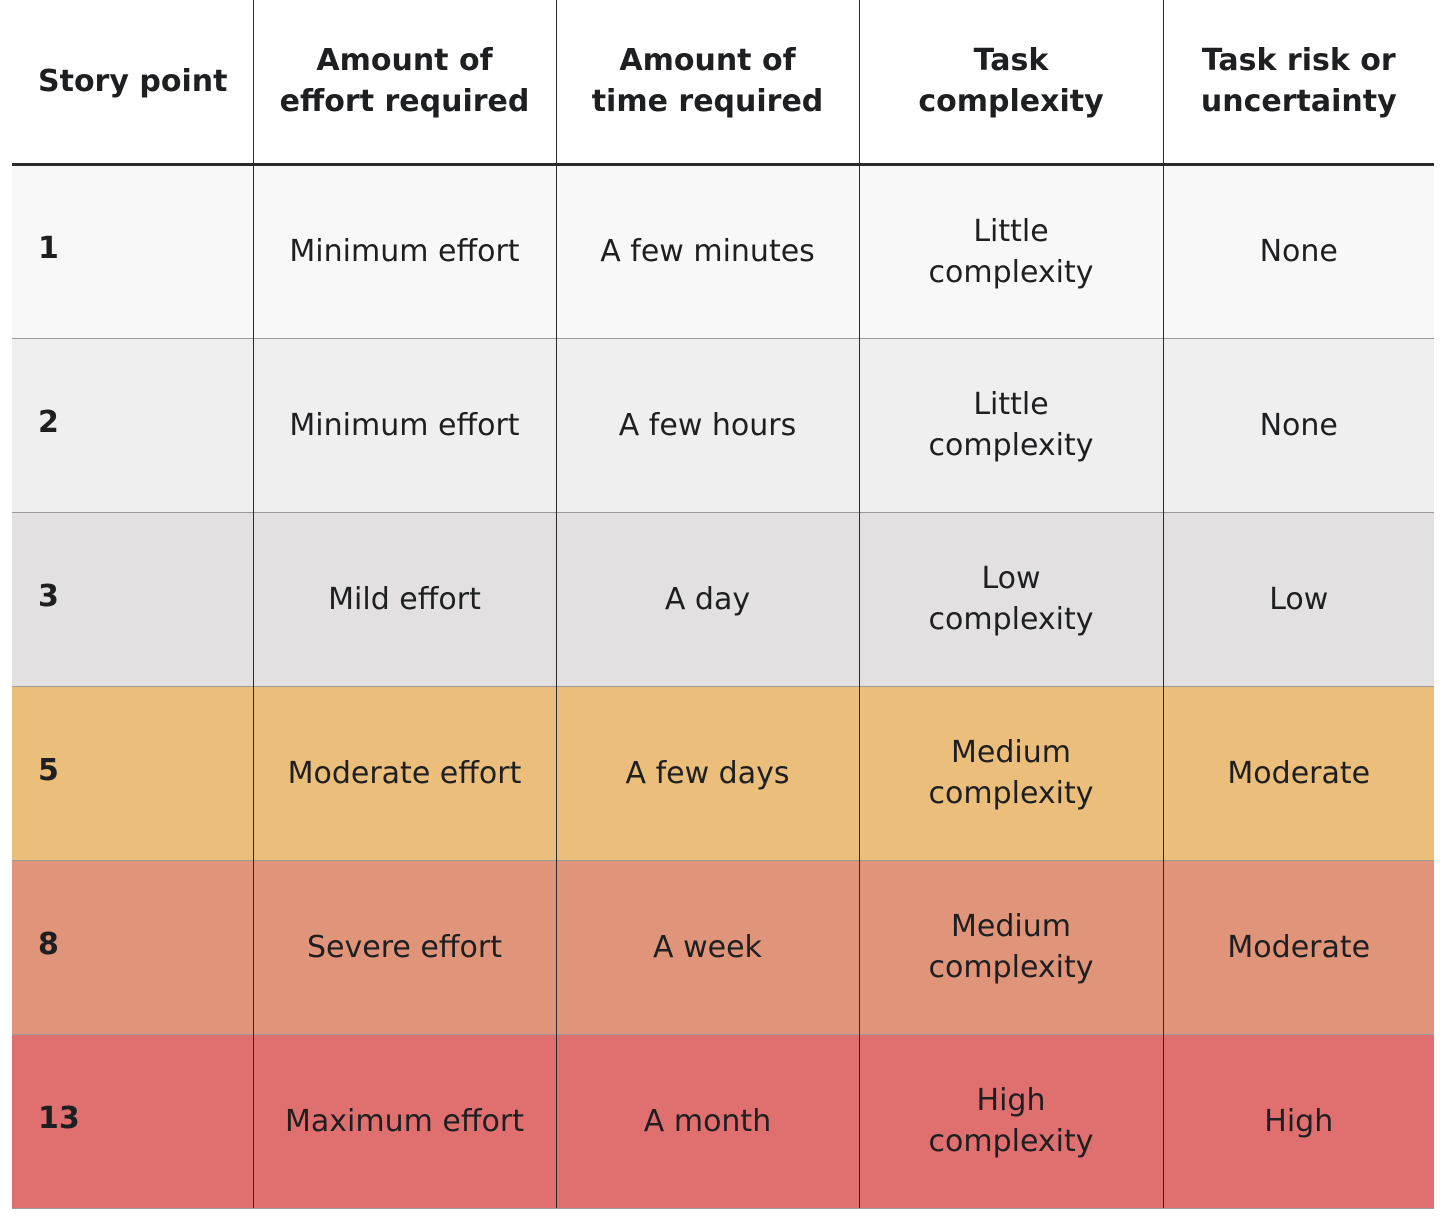 The height and width of the screenshot is (1222, 1450). What do you see at coordinates (404, 598) in the screenshot?
I see `cell-effort: Mild effort` at bounding box center [404, 598].